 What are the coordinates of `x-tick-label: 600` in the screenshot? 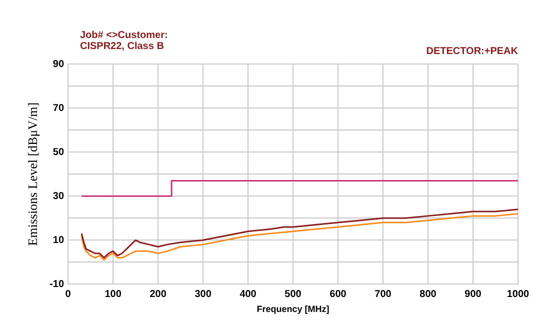 It's located at (338, 294).